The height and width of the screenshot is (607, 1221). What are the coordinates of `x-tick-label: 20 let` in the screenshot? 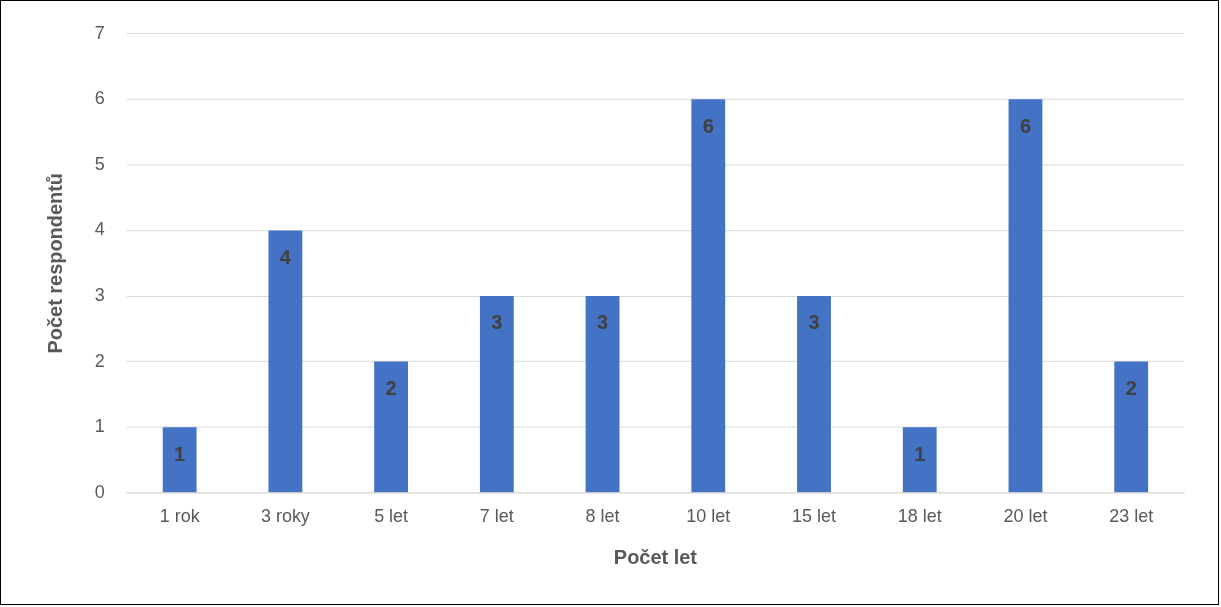 It's located at (1025, 516).